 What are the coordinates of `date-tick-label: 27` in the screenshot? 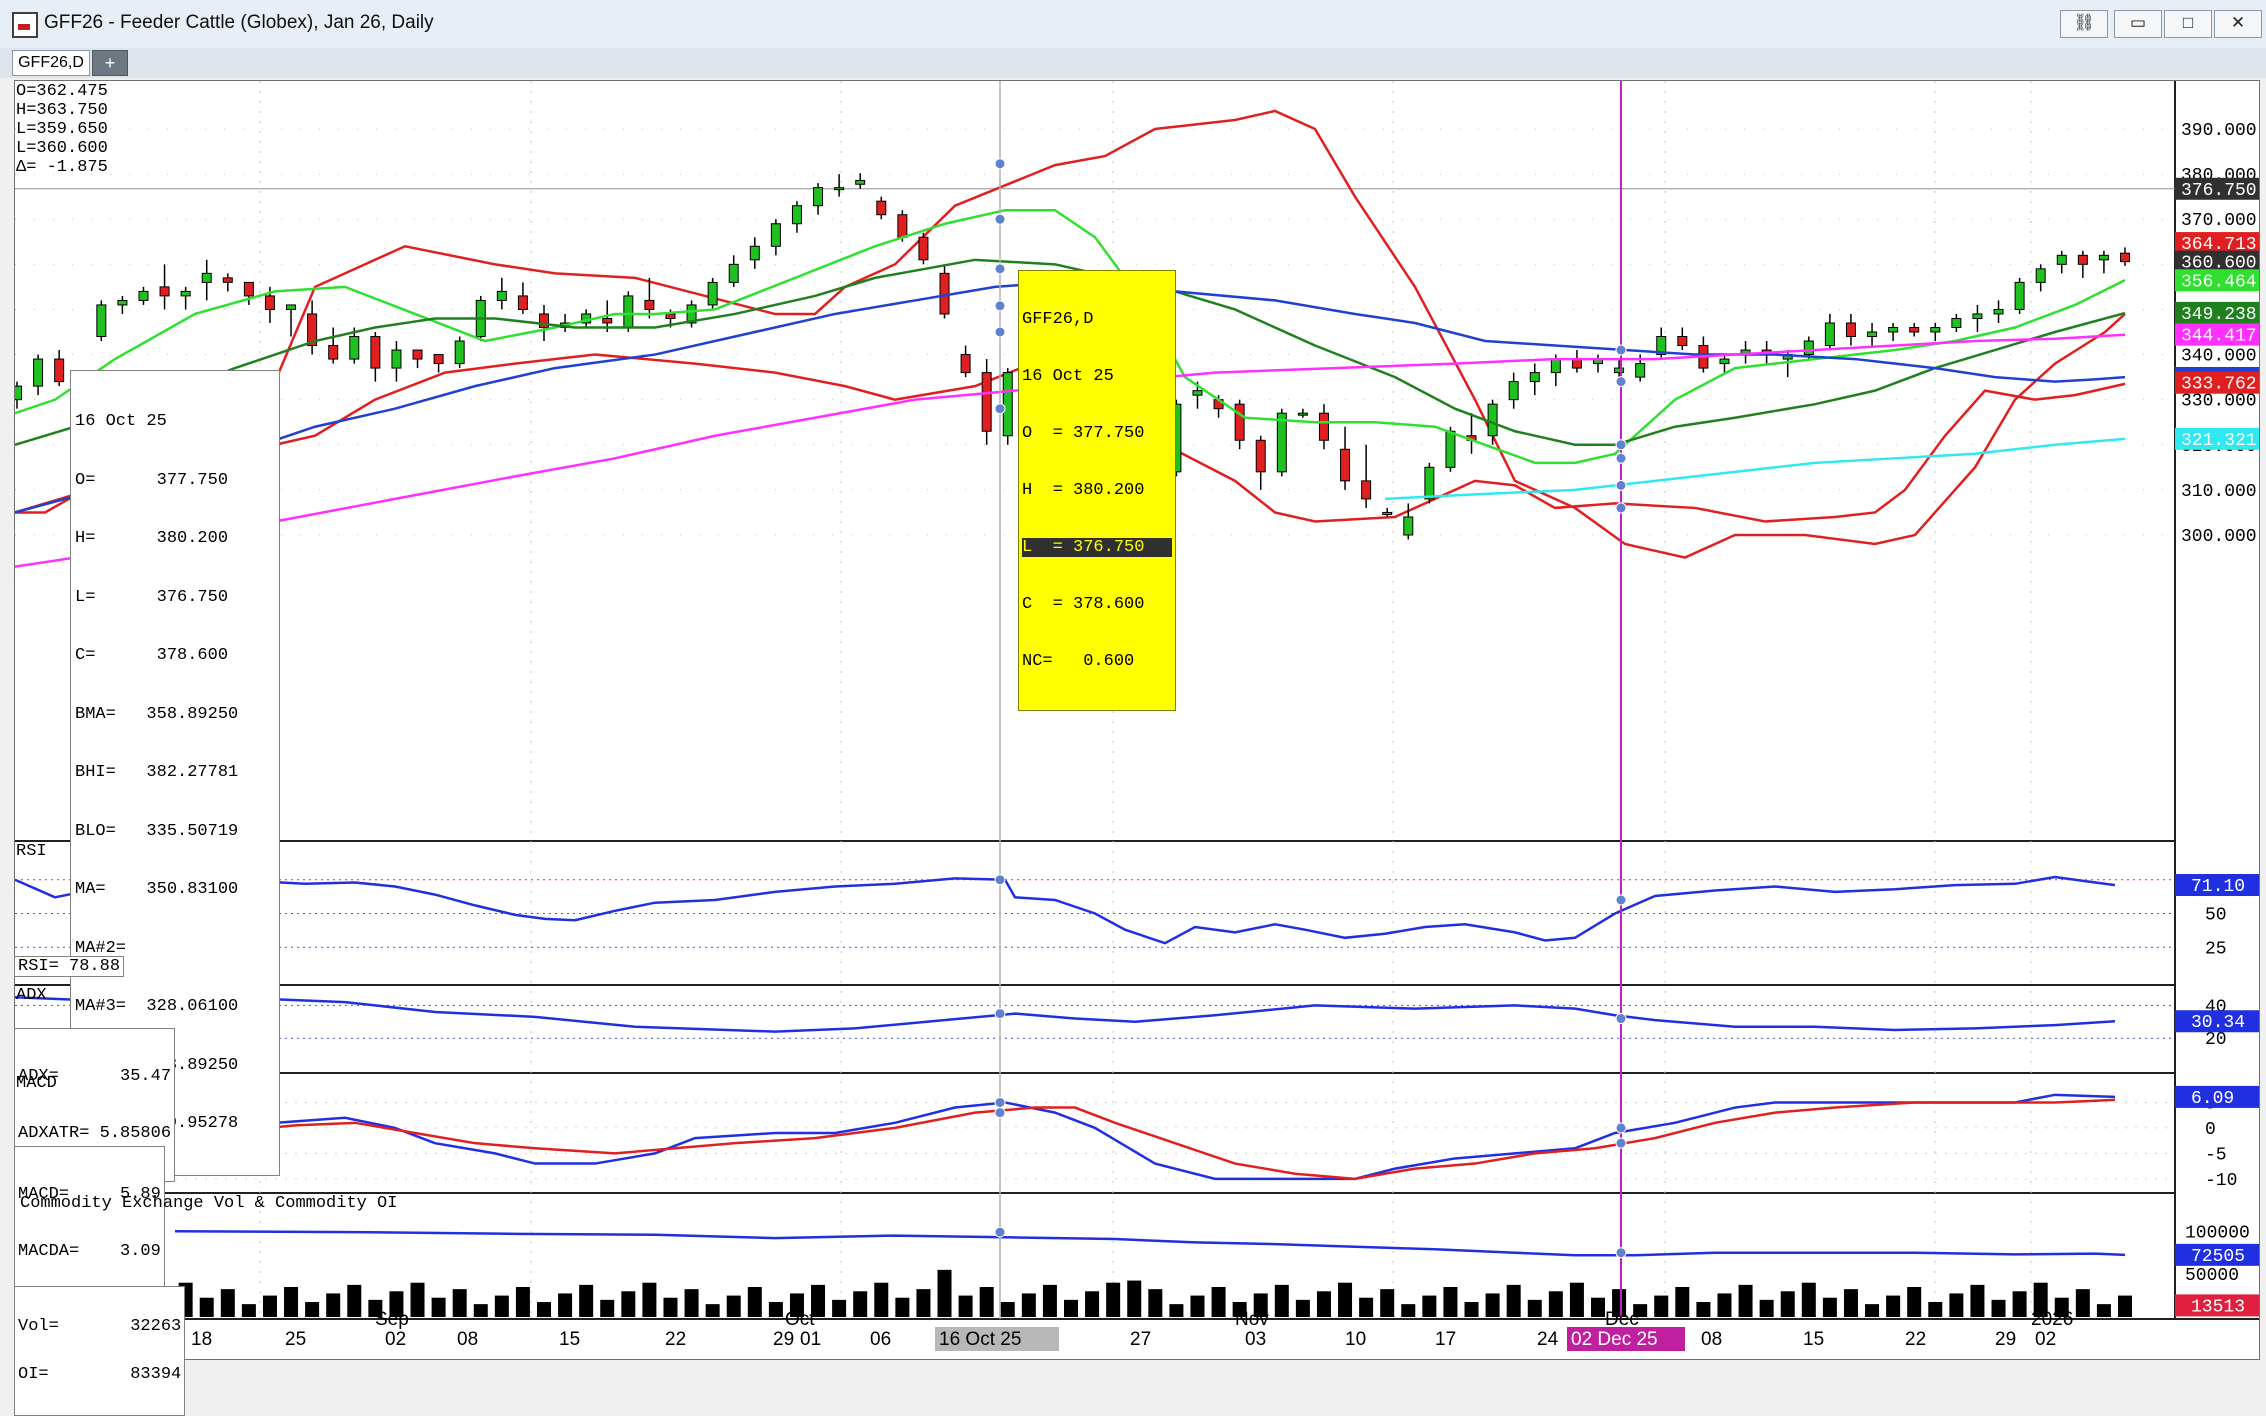 It's located at (1140, 1339).